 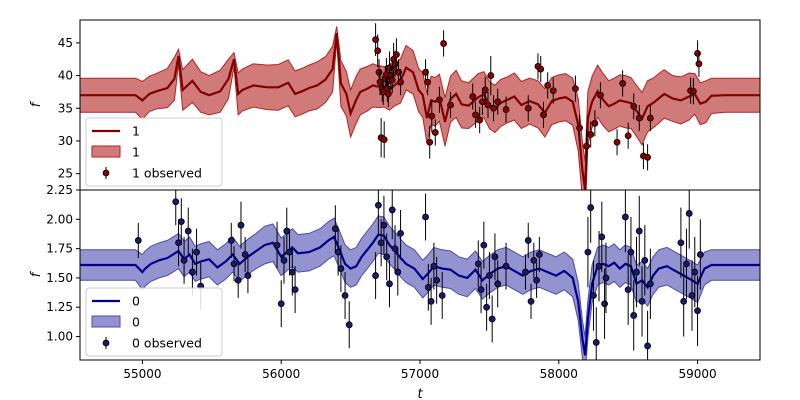 I want to click on top-legend-band-swatch, so click(x=106, y=151).